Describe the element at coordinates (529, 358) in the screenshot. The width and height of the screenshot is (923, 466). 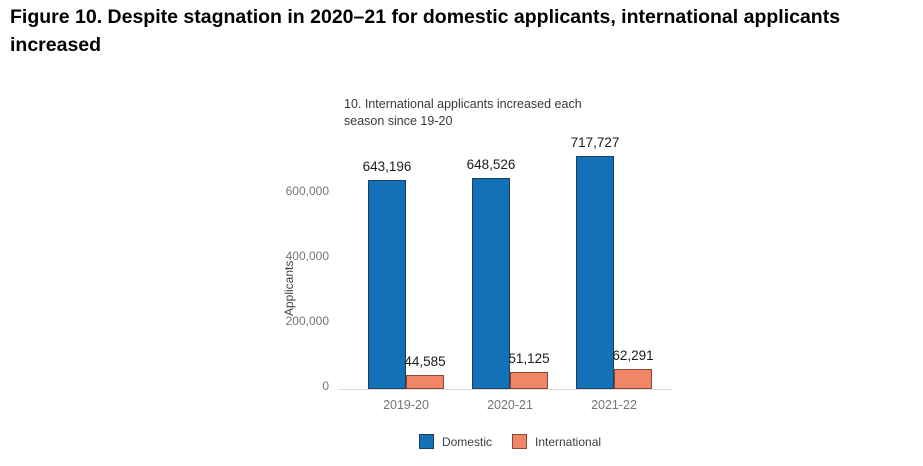
I see `value-label-international-2020-21: 51,125` at that location.